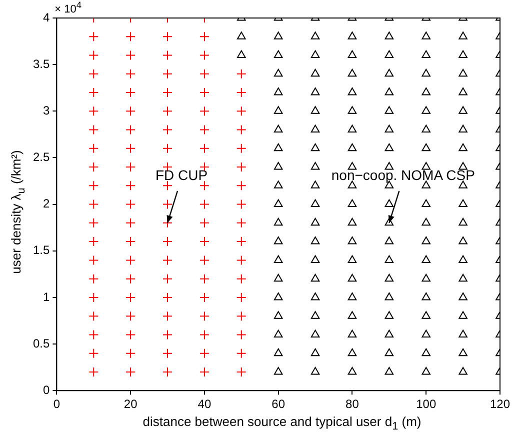  What do you see at coordinates (56, 404) in the screenshot?
I see `x-tick-label: 0` at bounding box center [56, 404].